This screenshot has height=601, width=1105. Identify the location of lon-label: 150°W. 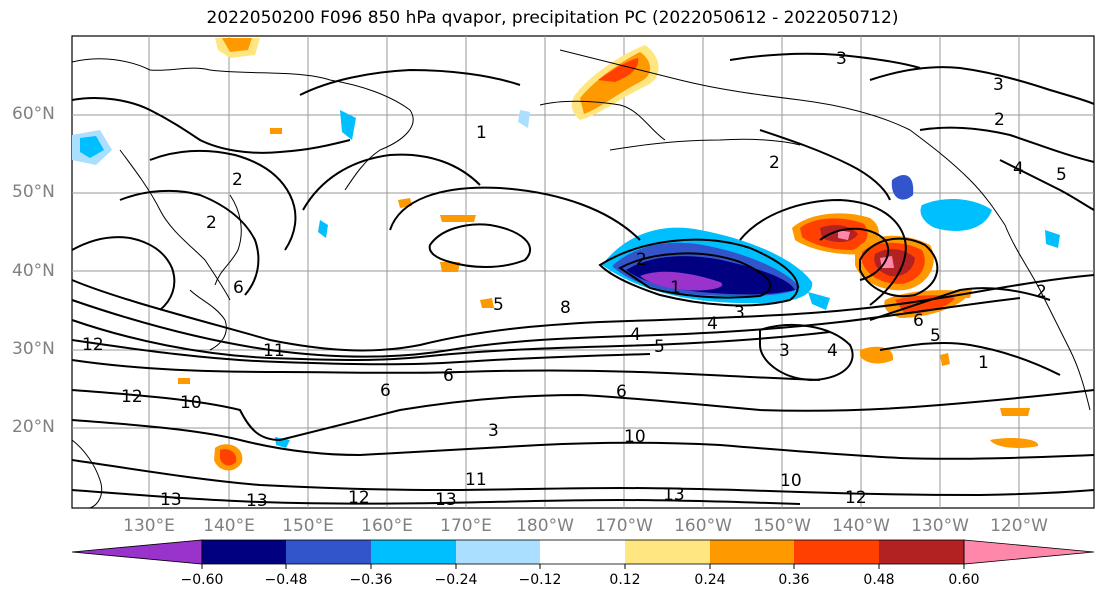
(782, 526).